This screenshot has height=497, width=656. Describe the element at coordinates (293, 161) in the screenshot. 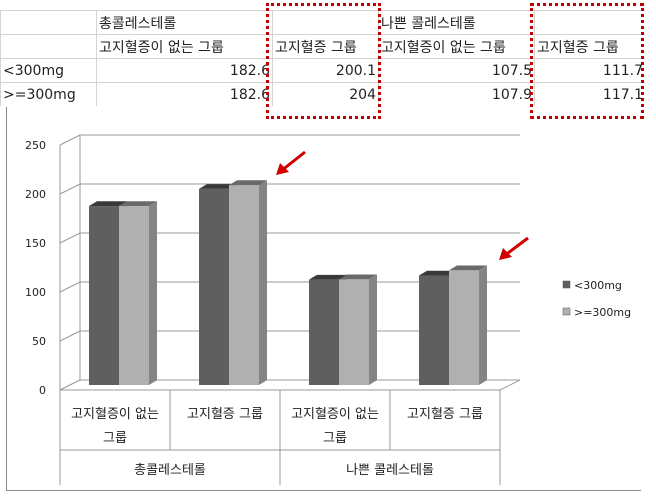

I see `arrow-icon` at that location.